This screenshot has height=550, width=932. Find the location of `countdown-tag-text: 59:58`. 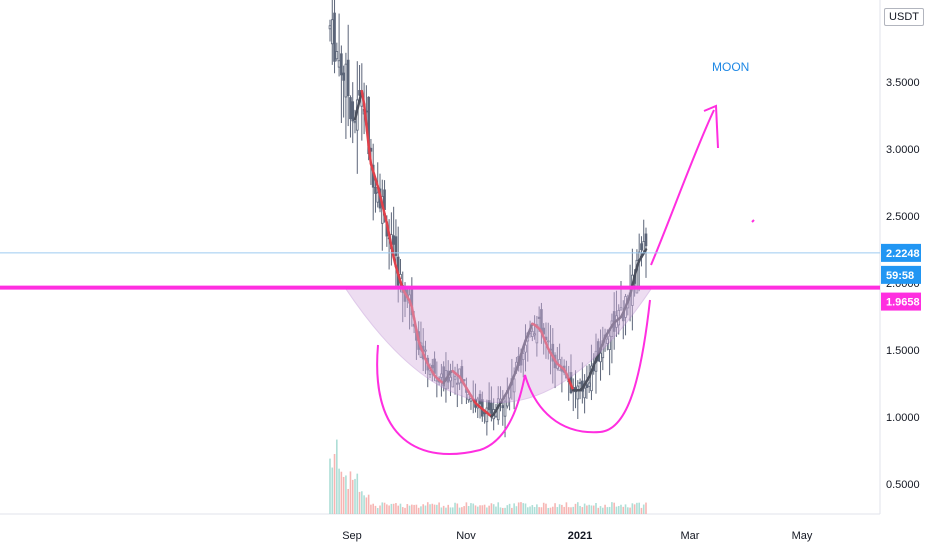

countdown-tag-text: 59:58 is located at coordinates (900, 276).